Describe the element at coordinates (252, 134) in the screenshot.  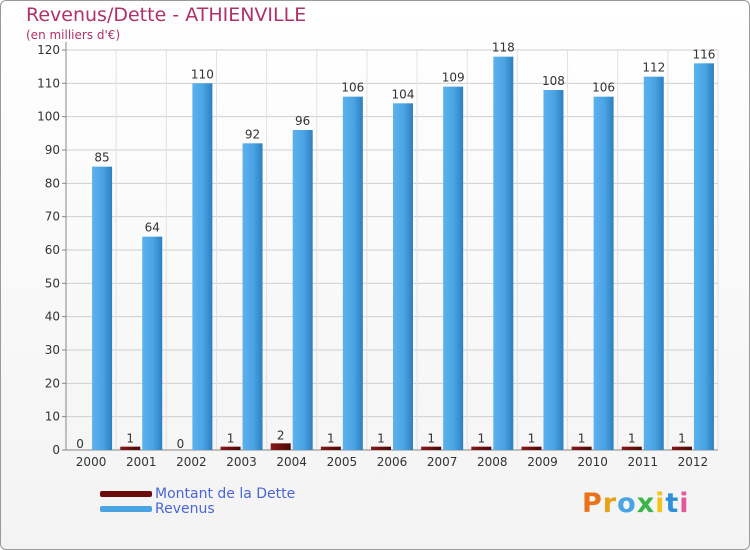
I see `revenue-value-label: 92` at that location.